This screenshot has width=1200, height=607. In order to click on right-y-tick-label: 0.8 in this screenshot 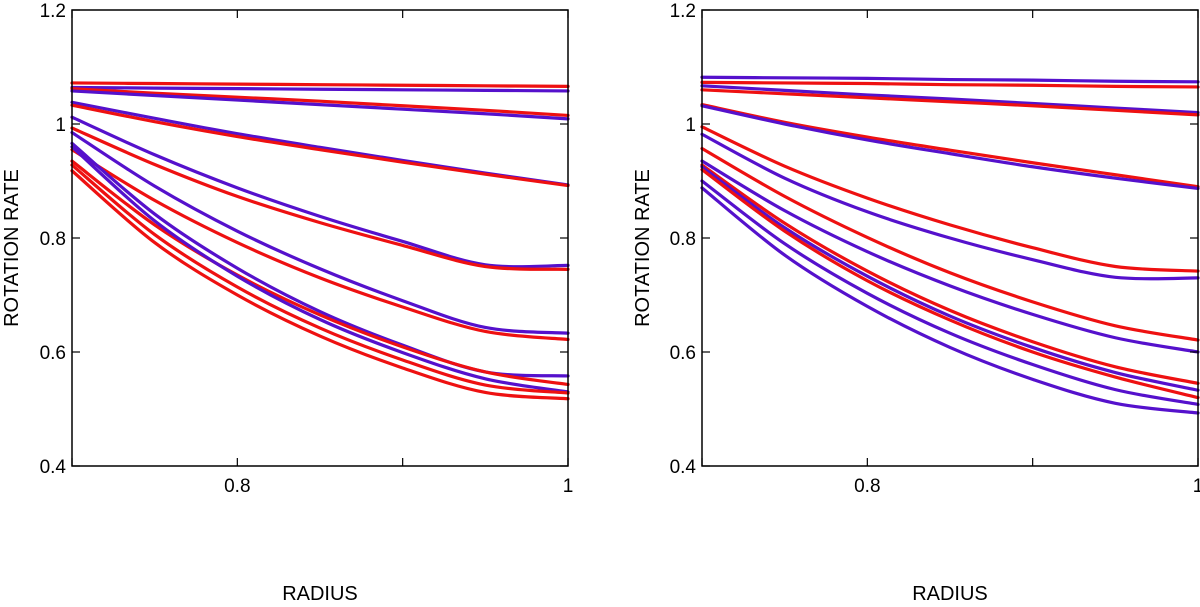, I will do `click(683, 239)`.